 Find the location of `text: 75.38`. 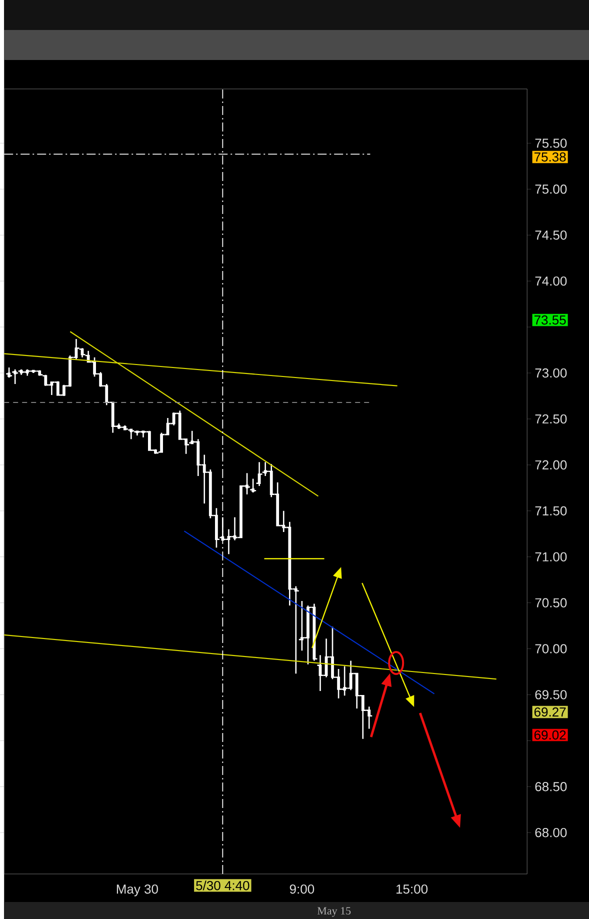

text: 75.38 is located at coordinates (550, 157).